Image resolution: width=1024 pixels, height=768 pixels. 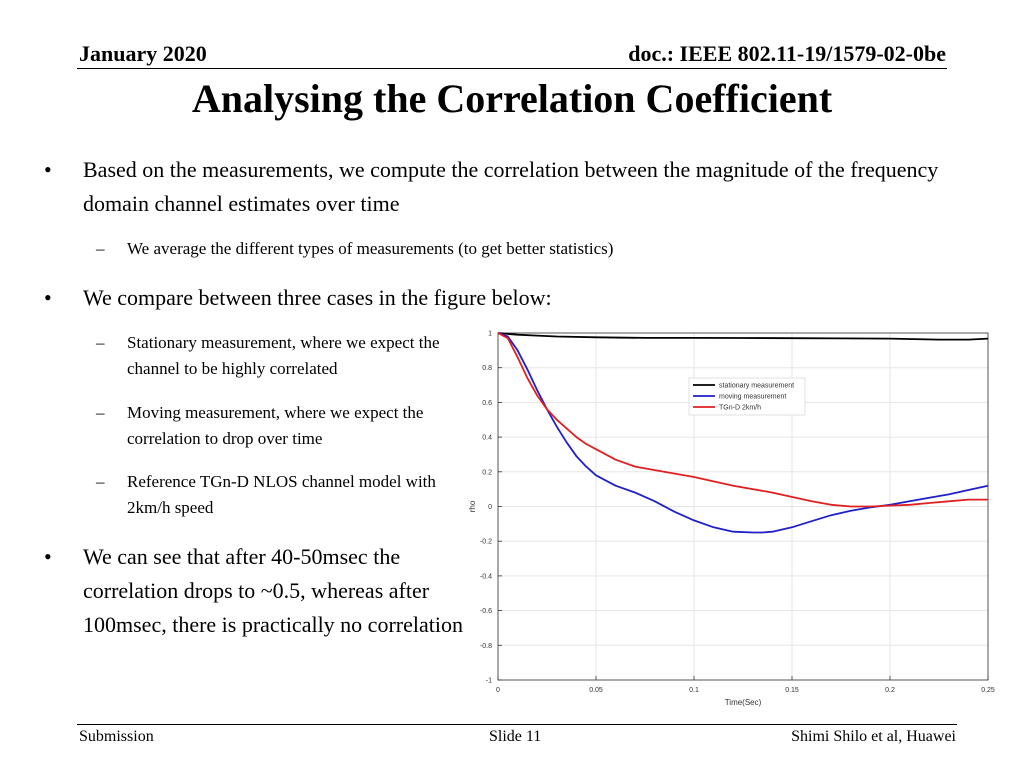 I want to click on y-tick-label: 1, so click(x=490, y=334).